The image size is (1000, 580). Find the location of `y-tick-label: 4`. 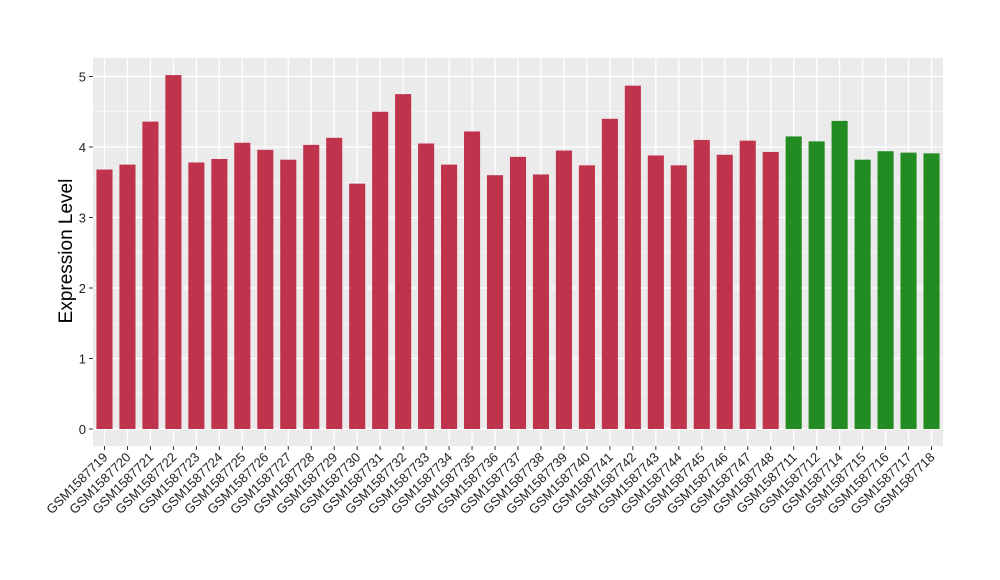

y-tick-label: 4 is located at coordinates (82, 147).